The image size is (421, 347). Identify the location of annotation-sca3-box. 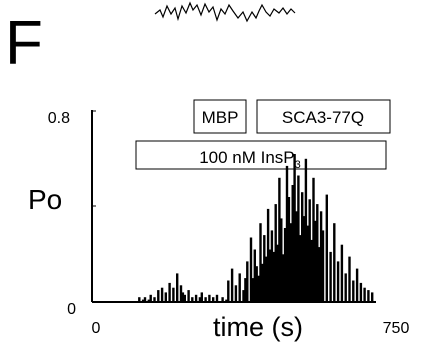
(323, 116).